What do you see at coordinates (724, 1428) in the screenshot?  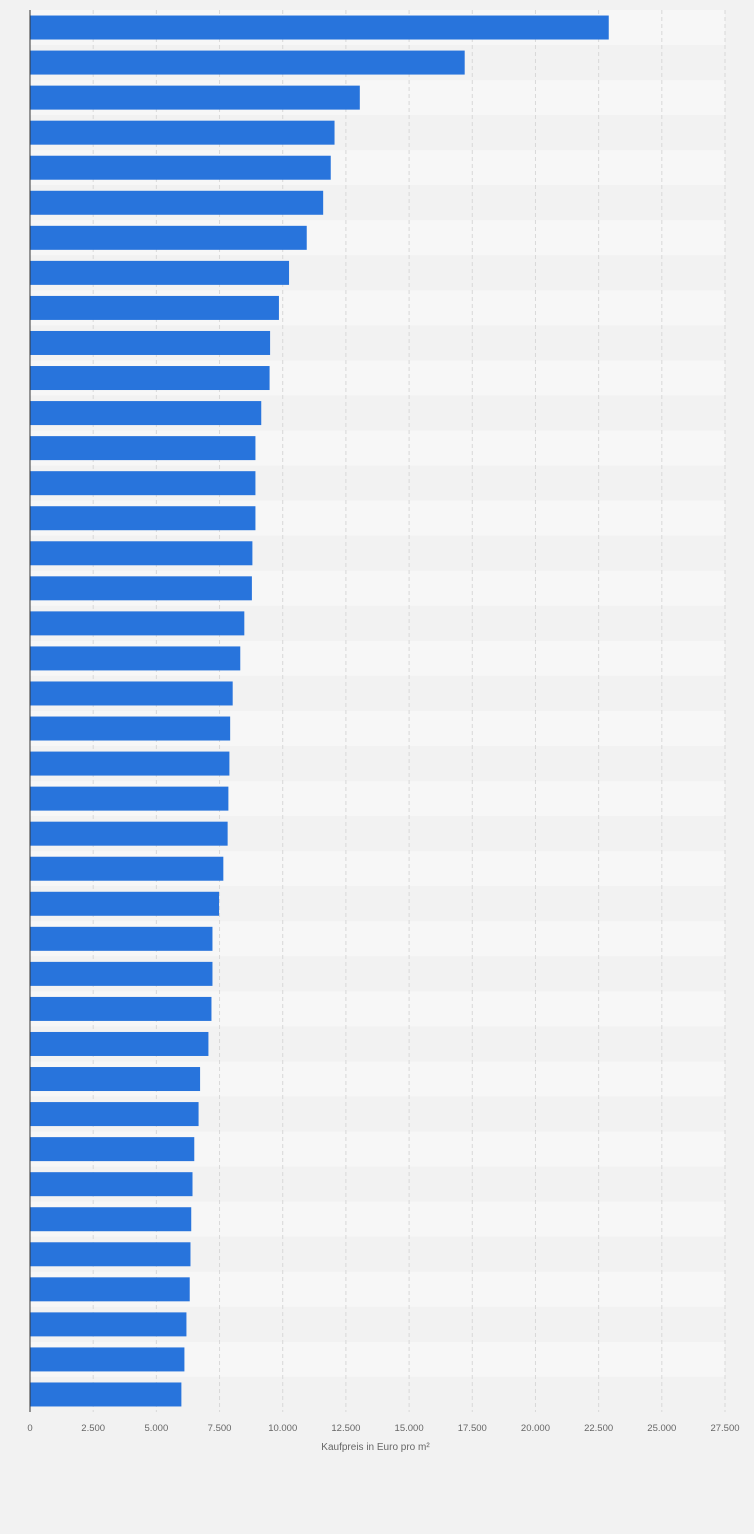 I see `x-tick-label: 27.500` at bounding box center [724, 1428].